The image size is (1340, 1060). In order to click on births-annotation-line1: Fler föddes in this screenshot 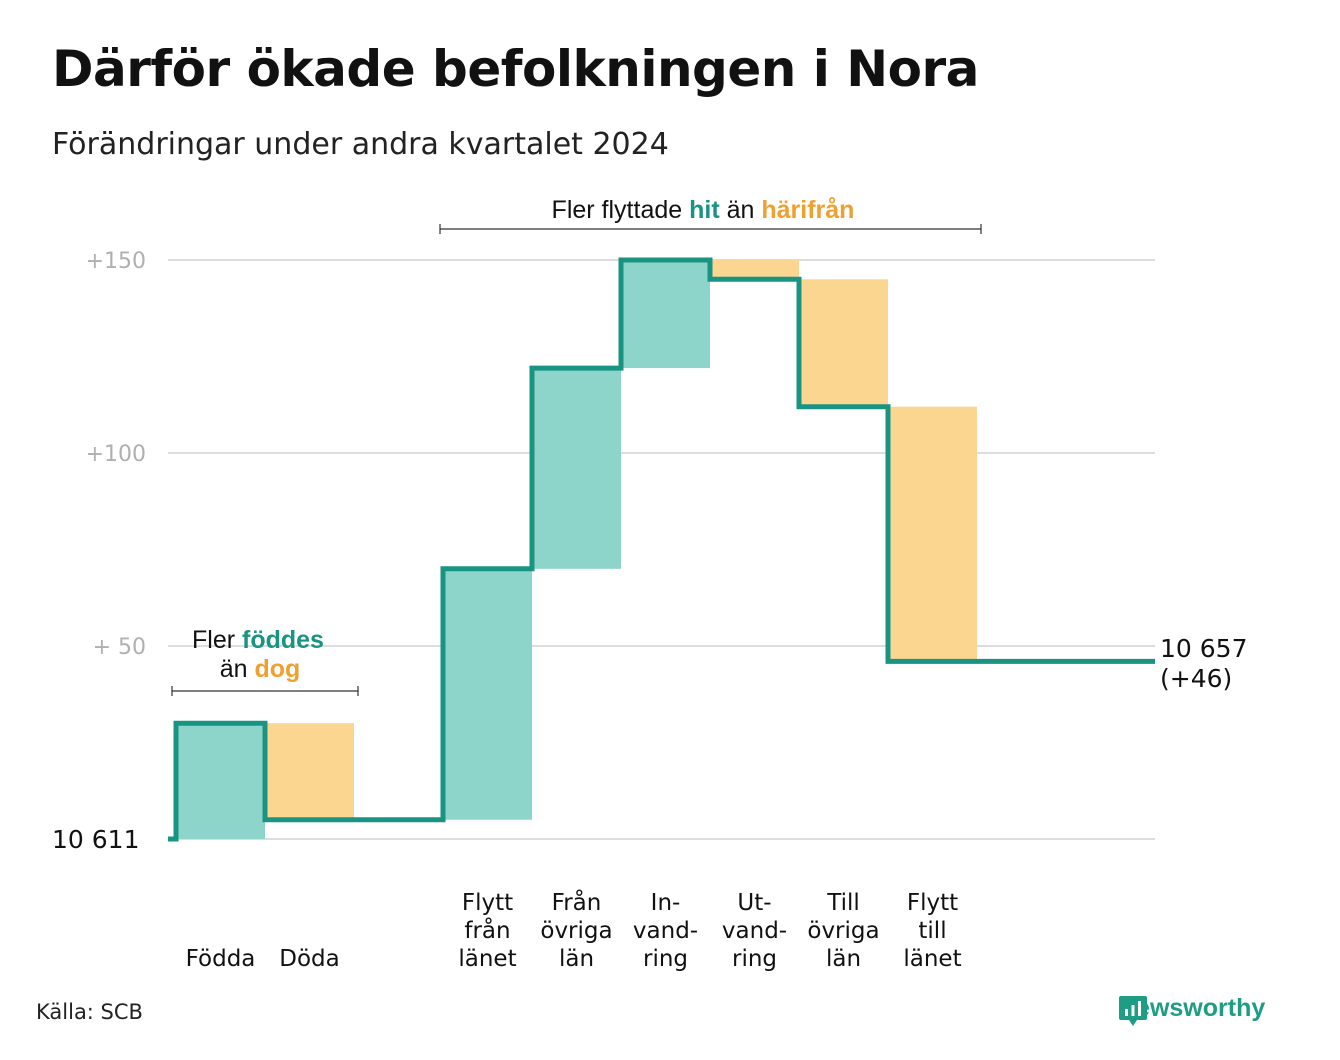, I will do `click(258, 640)`.